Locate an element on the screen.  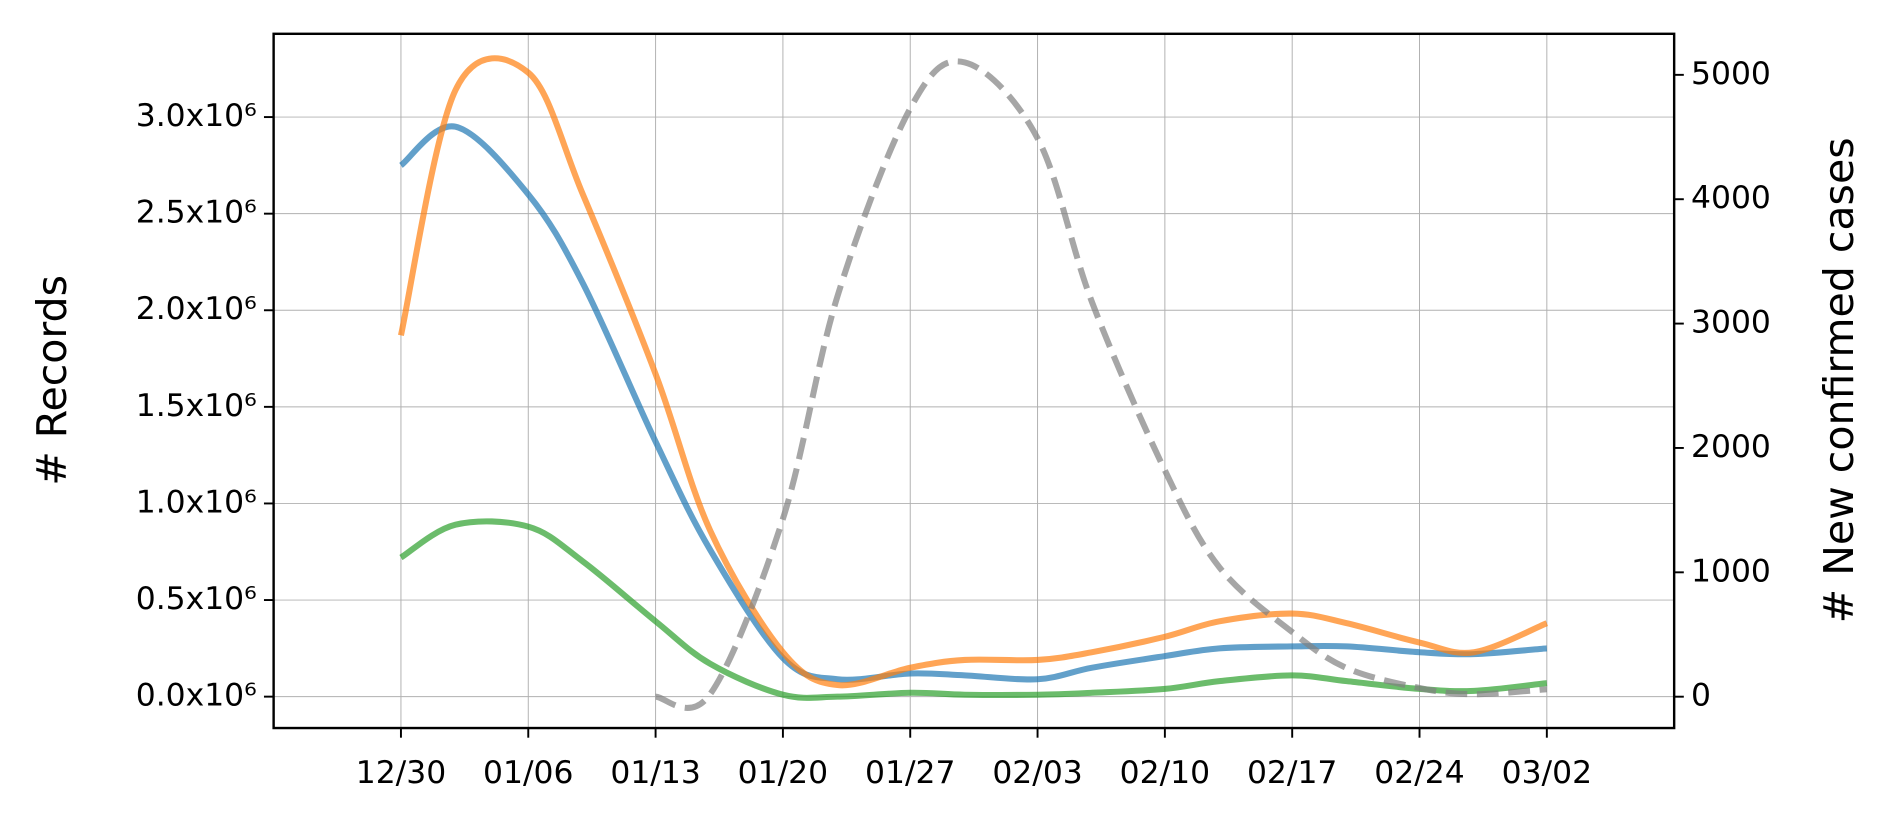
y2-axis-title: # New confirmed cases is located at coordinates (1839, 380).